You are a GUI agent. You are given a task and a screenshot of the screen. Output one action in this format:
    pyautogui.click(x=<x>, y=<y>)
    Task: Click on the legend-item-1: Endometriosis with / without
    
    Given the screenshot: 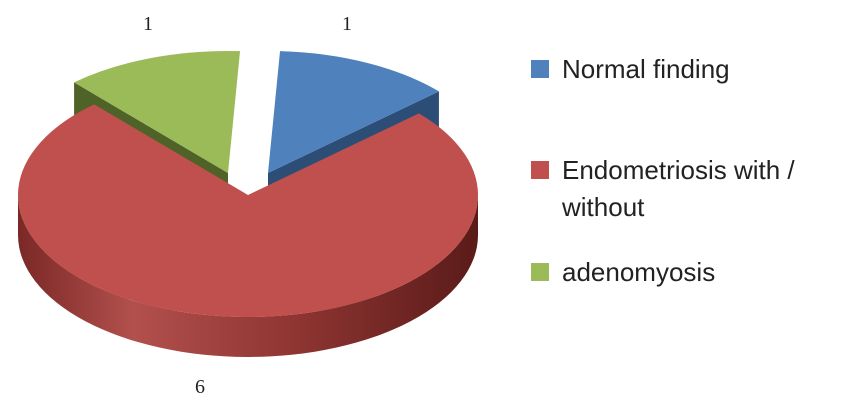 What is the action you would take?
    pyautogui.click(x=663, y=188)
    